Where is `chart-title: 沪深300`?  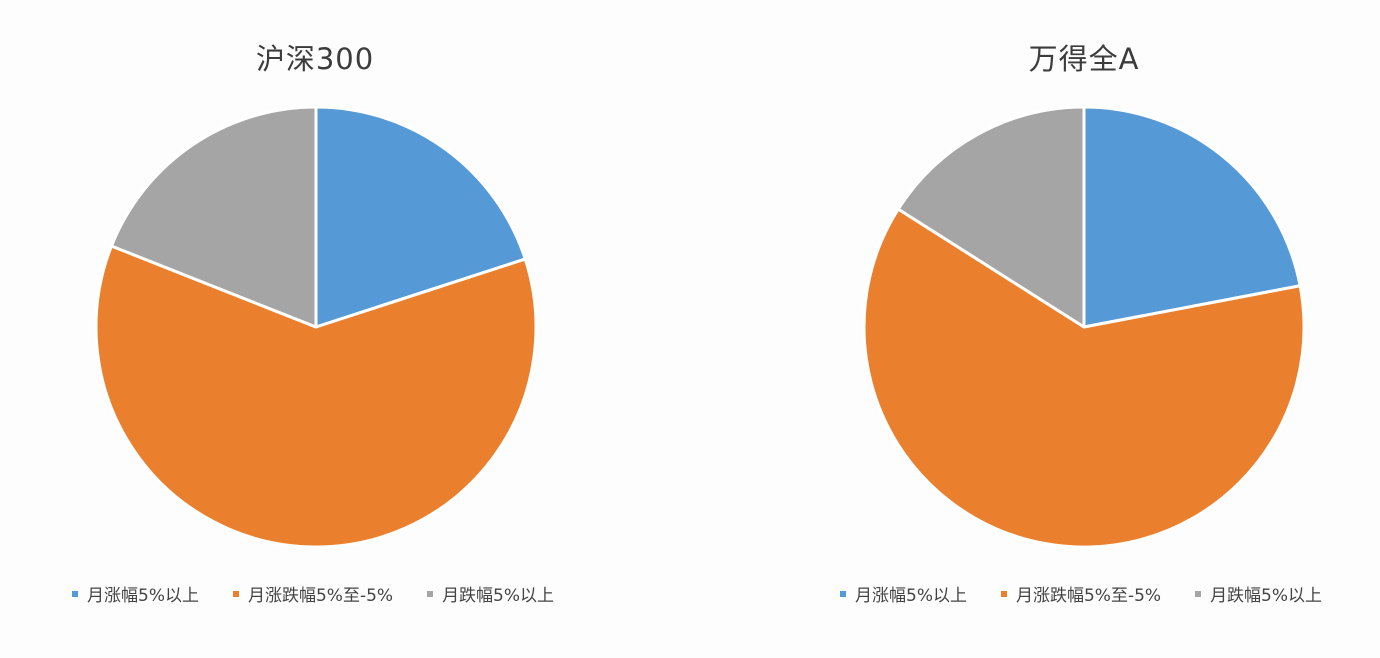 chart-title: 沪深300 is located at coordinates (315, 59).